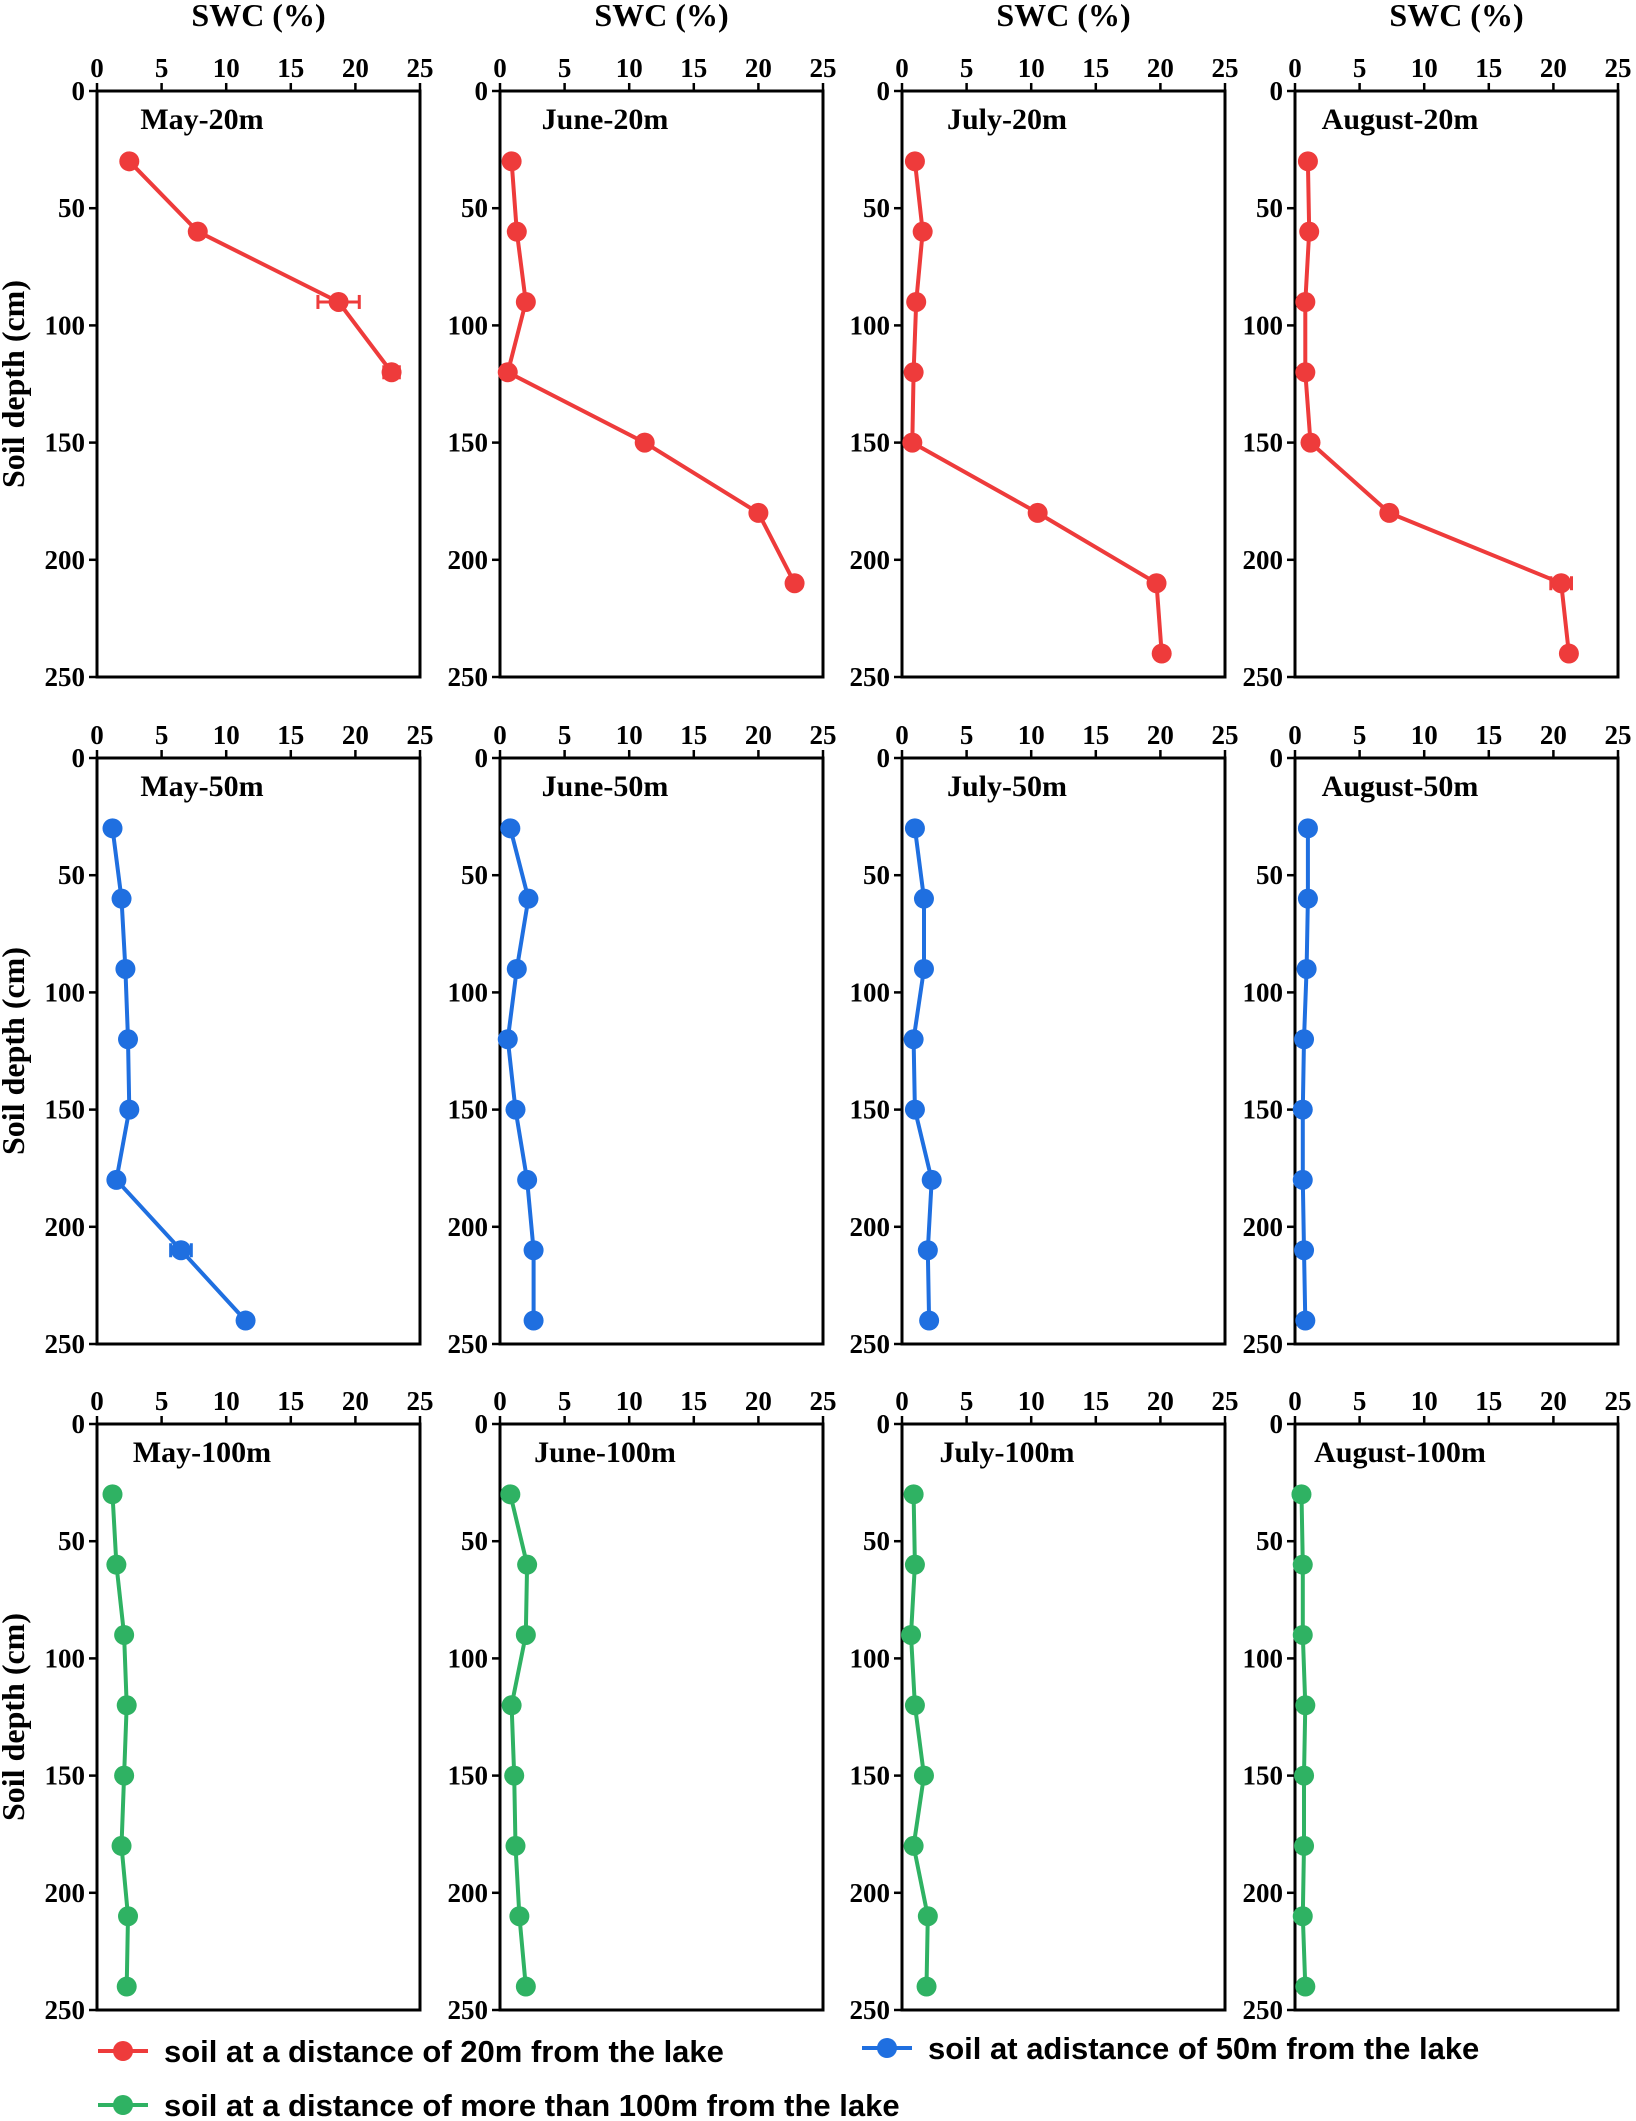  I want to click on legend-item-50m: soil at adistance of 50m from the lake, so click(1170, 2048).